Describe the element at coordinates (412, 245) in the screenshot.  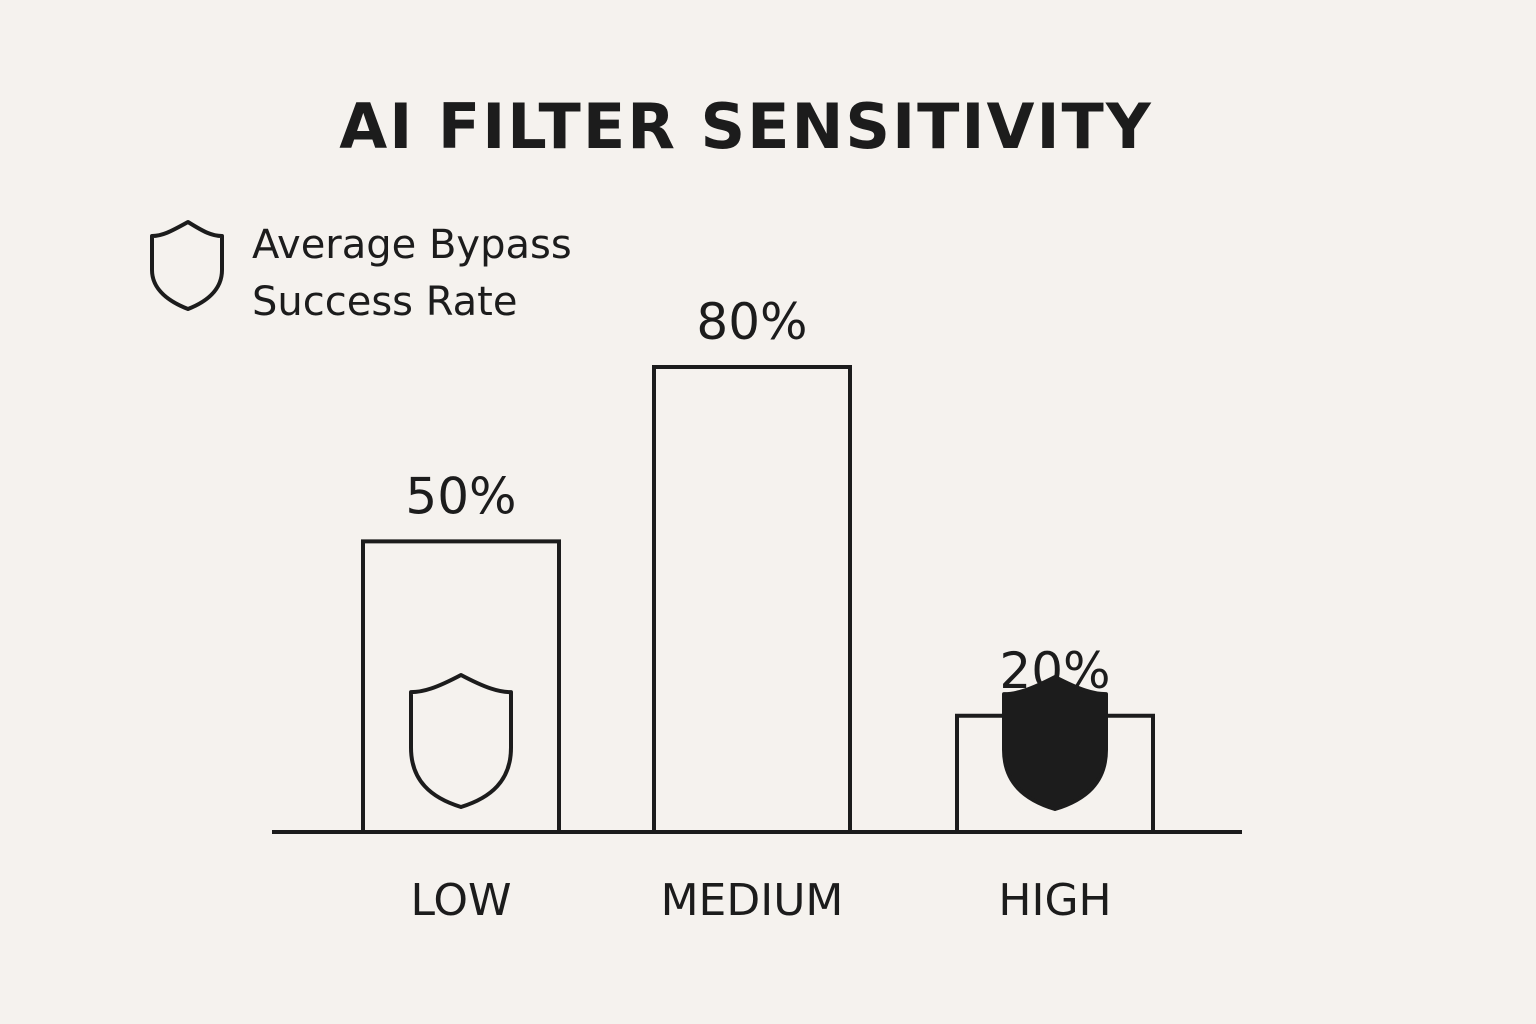
I see `legend-line-1: Average Bypass` at that location.